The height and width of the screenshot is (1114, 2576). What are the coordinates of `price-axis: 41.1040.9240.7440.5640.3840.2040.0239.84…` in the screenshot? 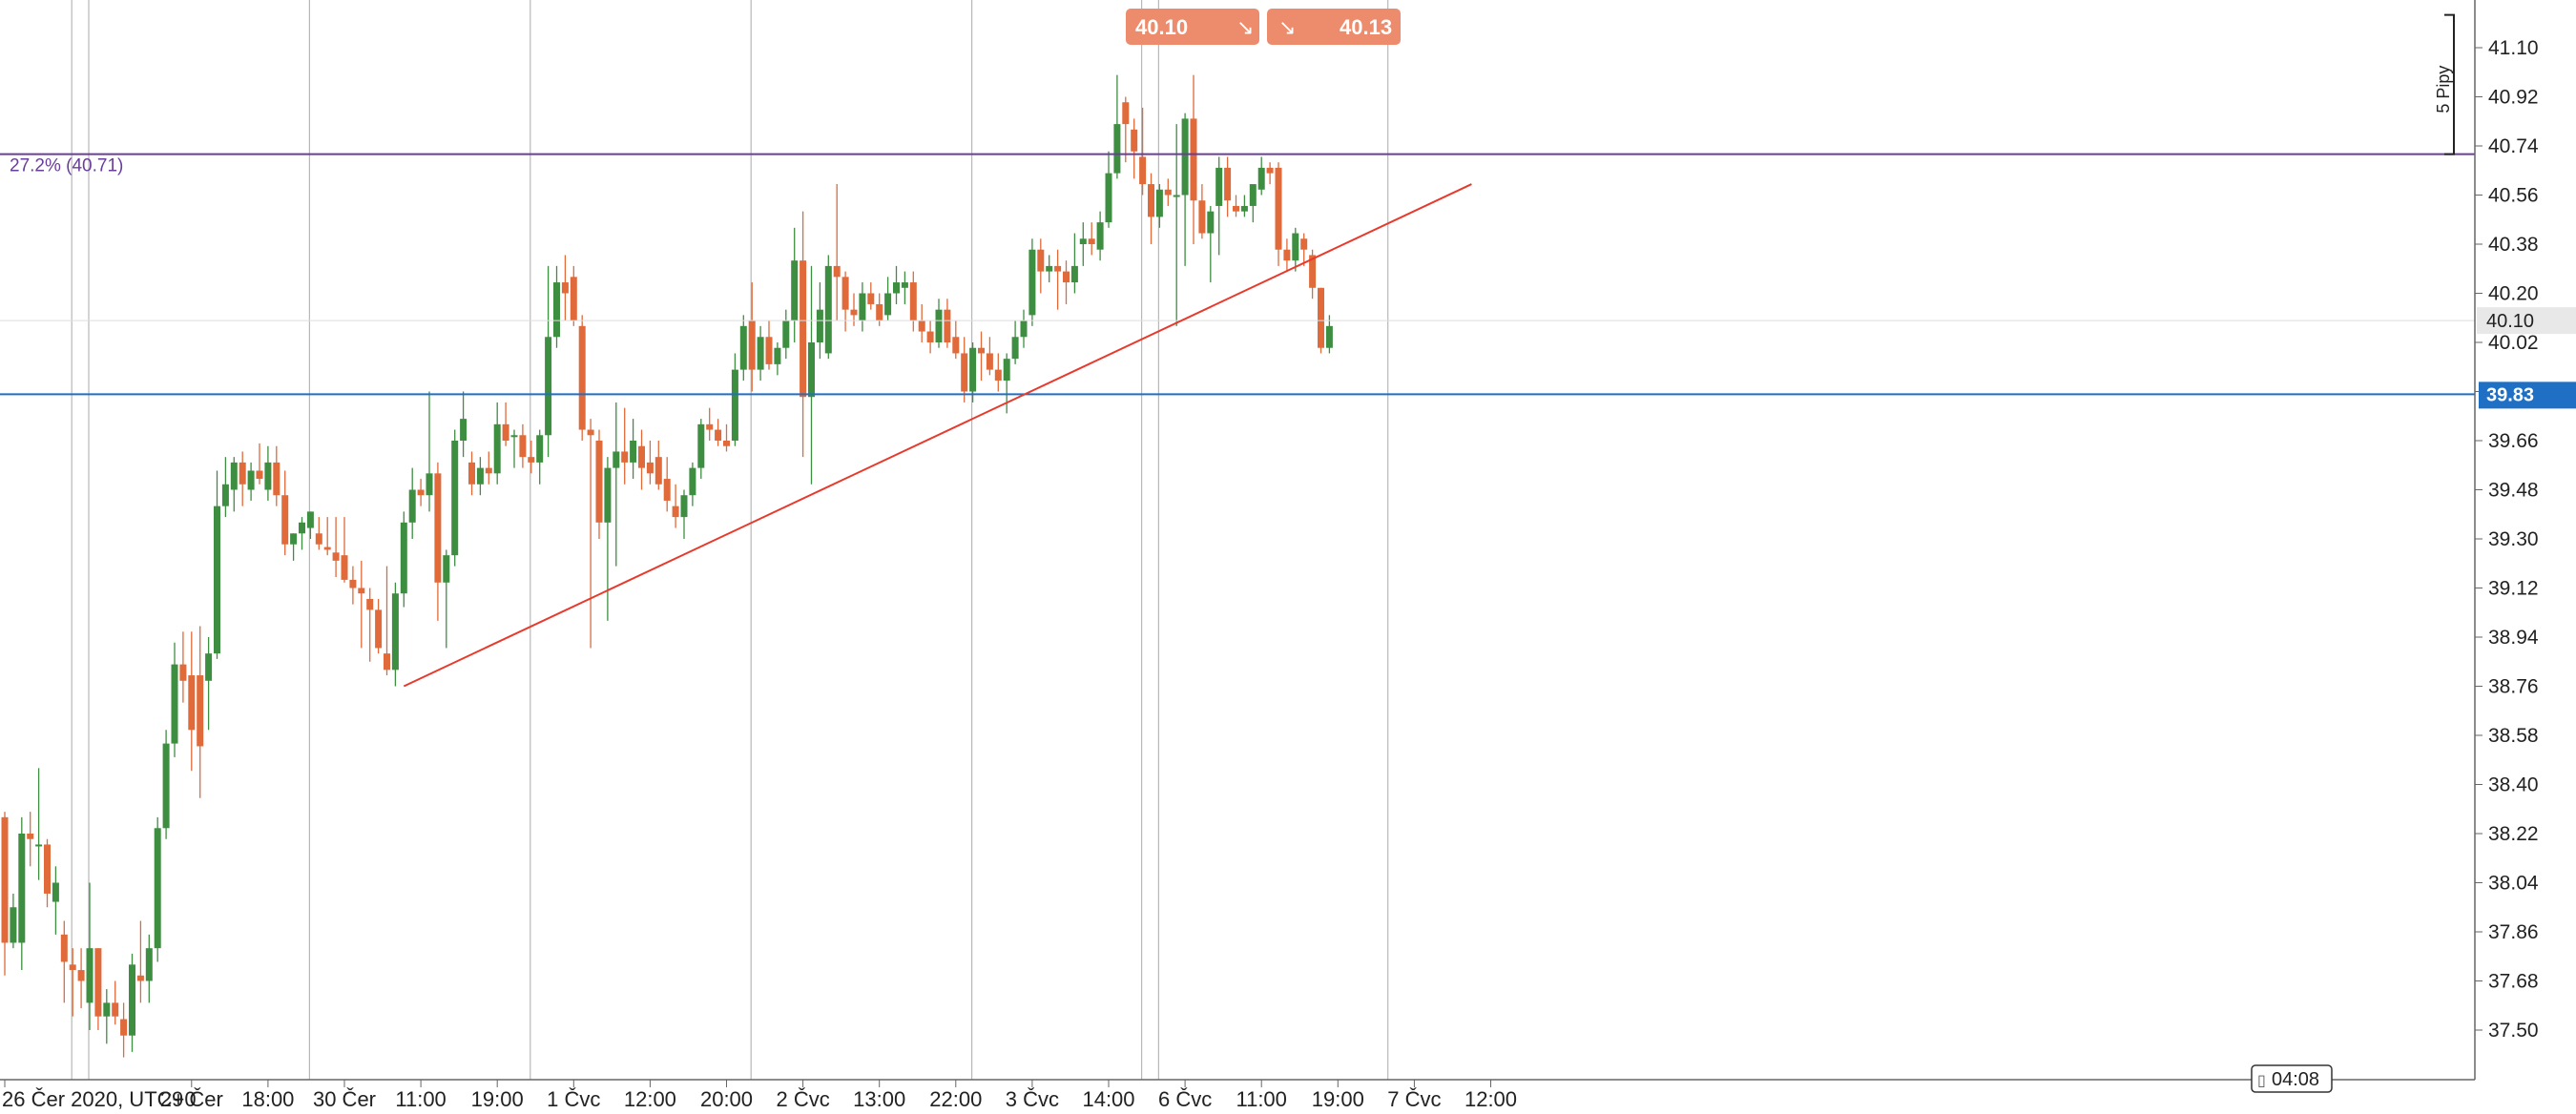 It's located at (2507, 539).